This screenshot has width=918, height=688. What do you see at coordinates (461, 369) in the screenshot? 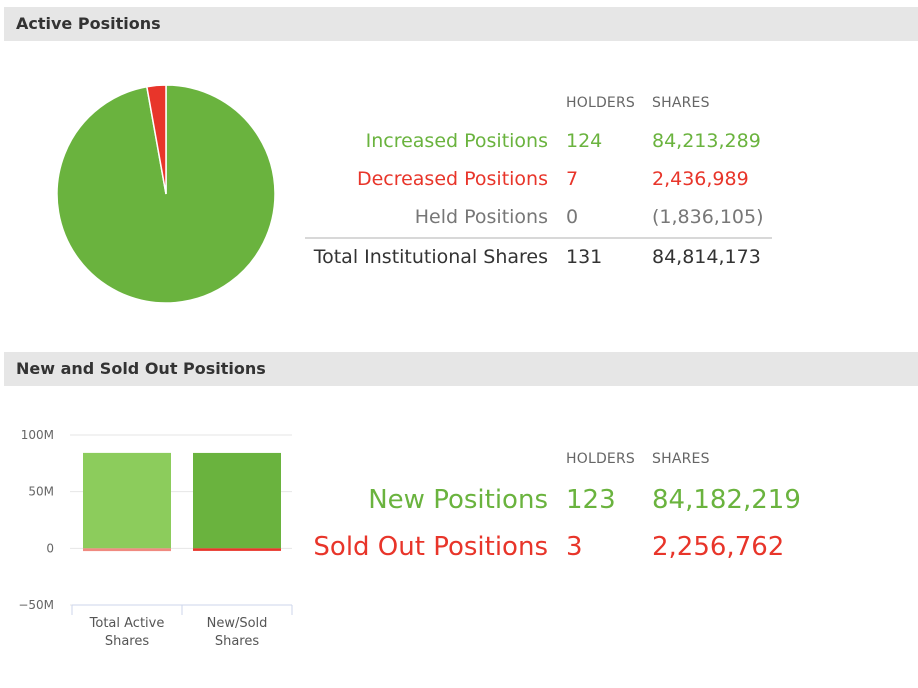
I see `new-sold-positions-header: New and Sold Out Positions` at bounding box center [461, 369].